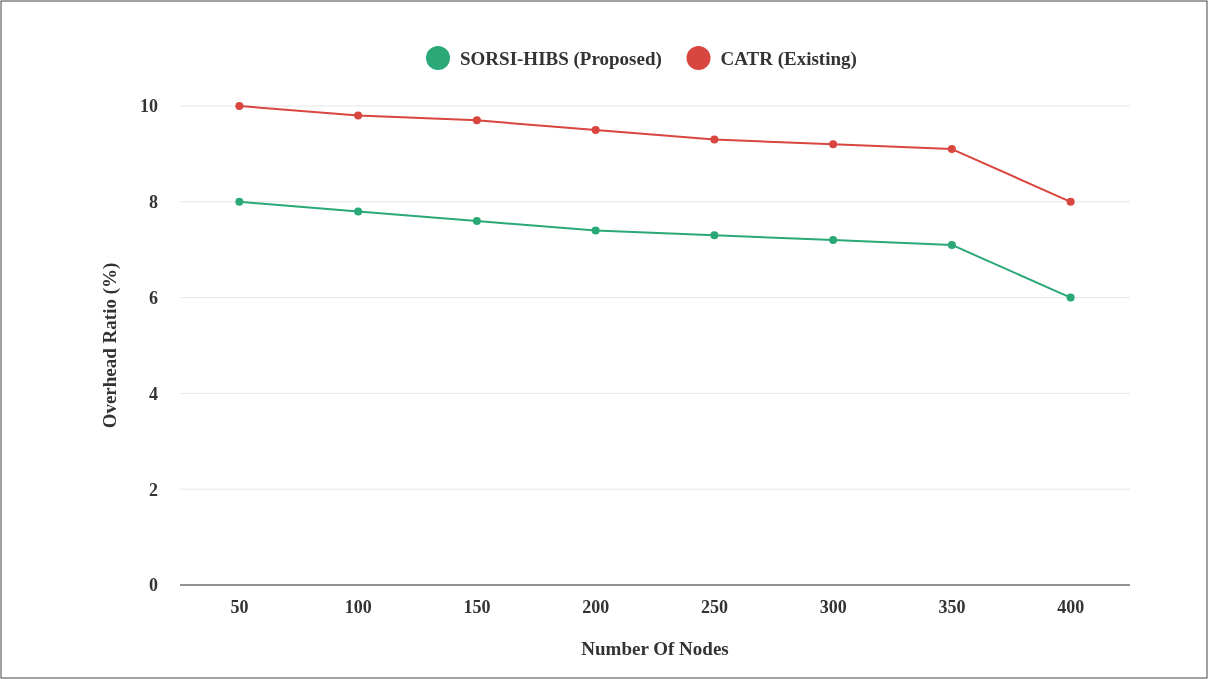 Image resolution: width=1208 pixels, height=679 pixels. I want to click on x-tick-label: 250, so click(714, 607).